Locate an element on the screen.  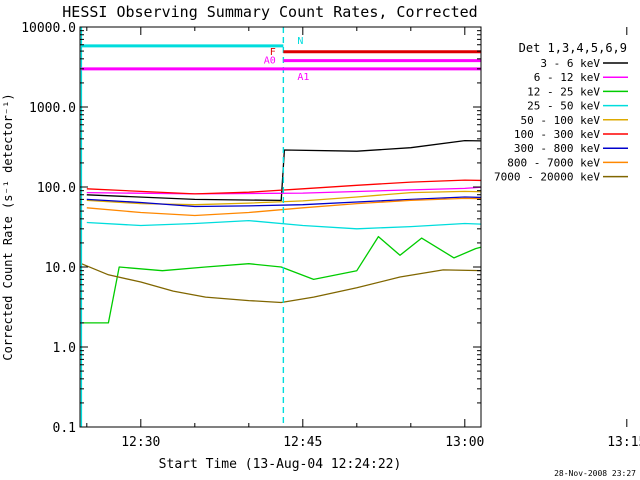
legend-entry: 6 - 12 keV is located at coordinates (567, 77).